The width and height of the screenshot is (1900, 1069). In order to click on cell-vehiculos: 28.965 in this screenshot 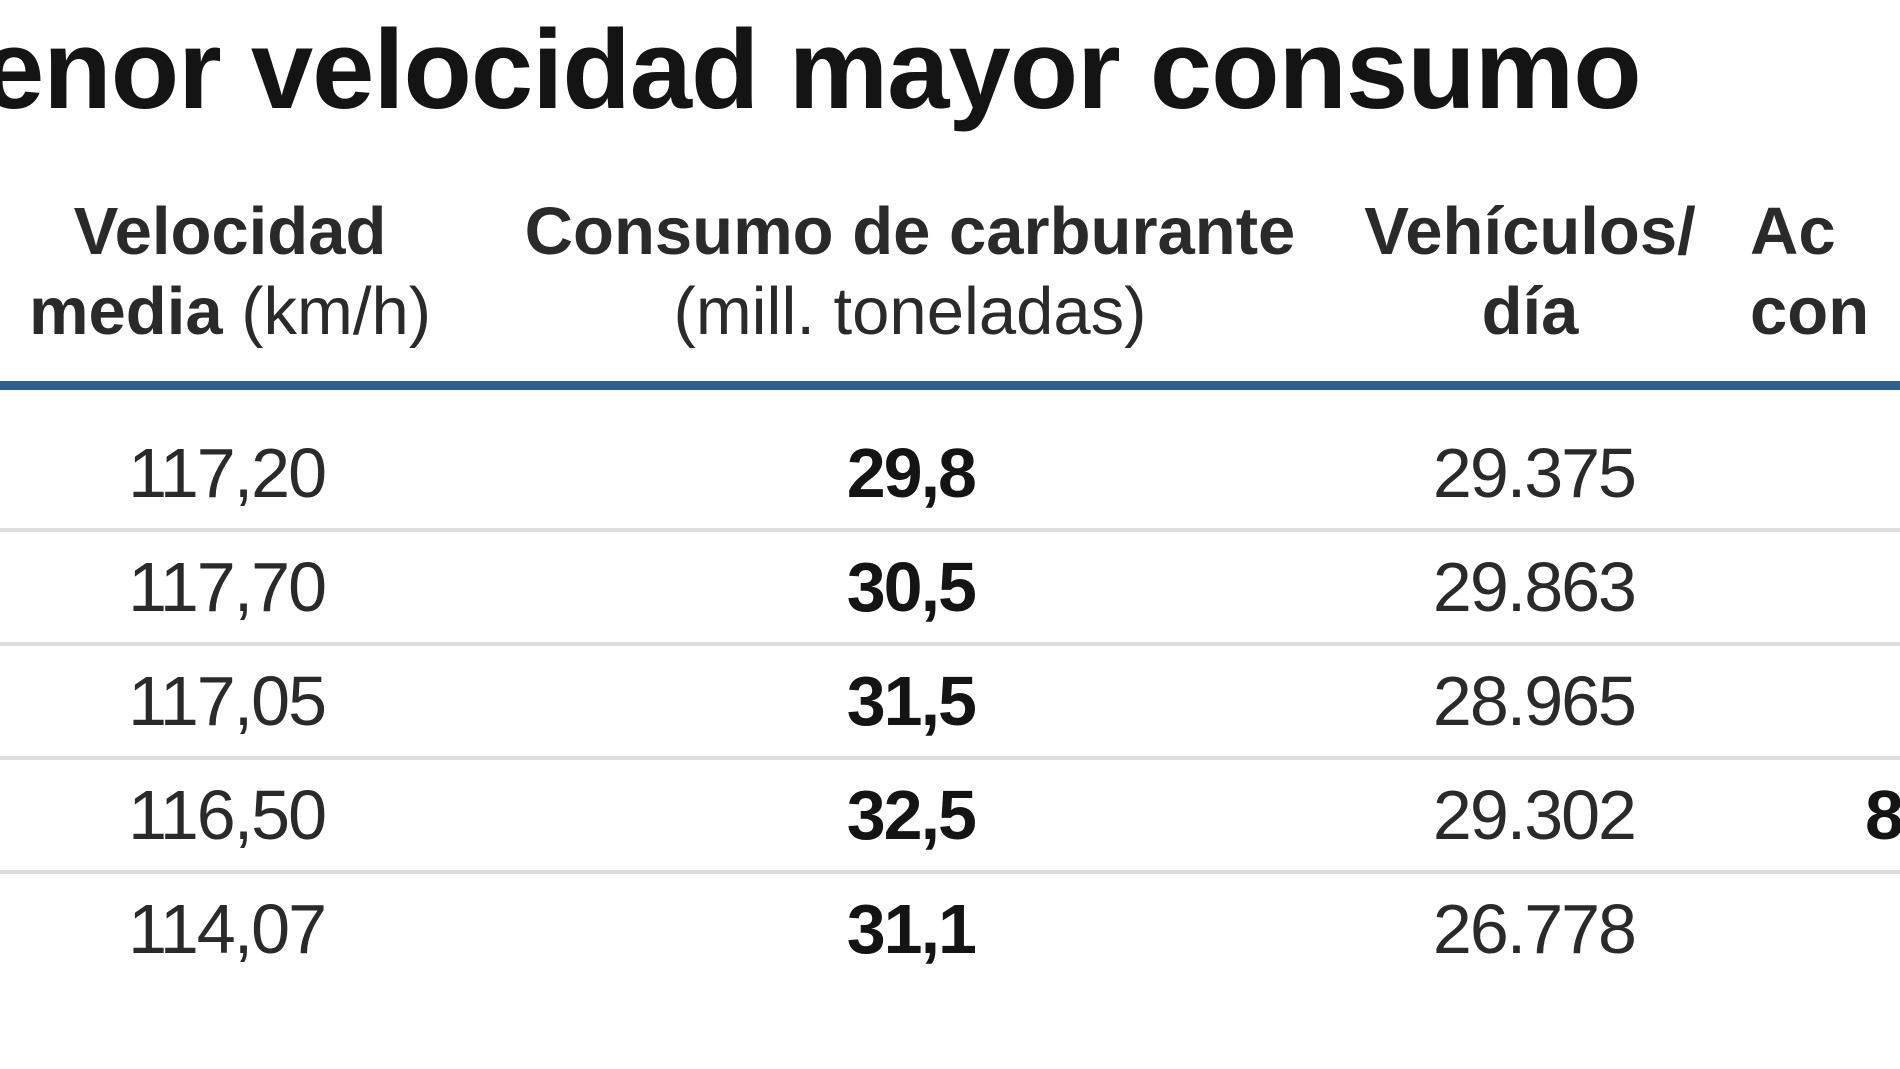, I will do `click(1534, 701)`.